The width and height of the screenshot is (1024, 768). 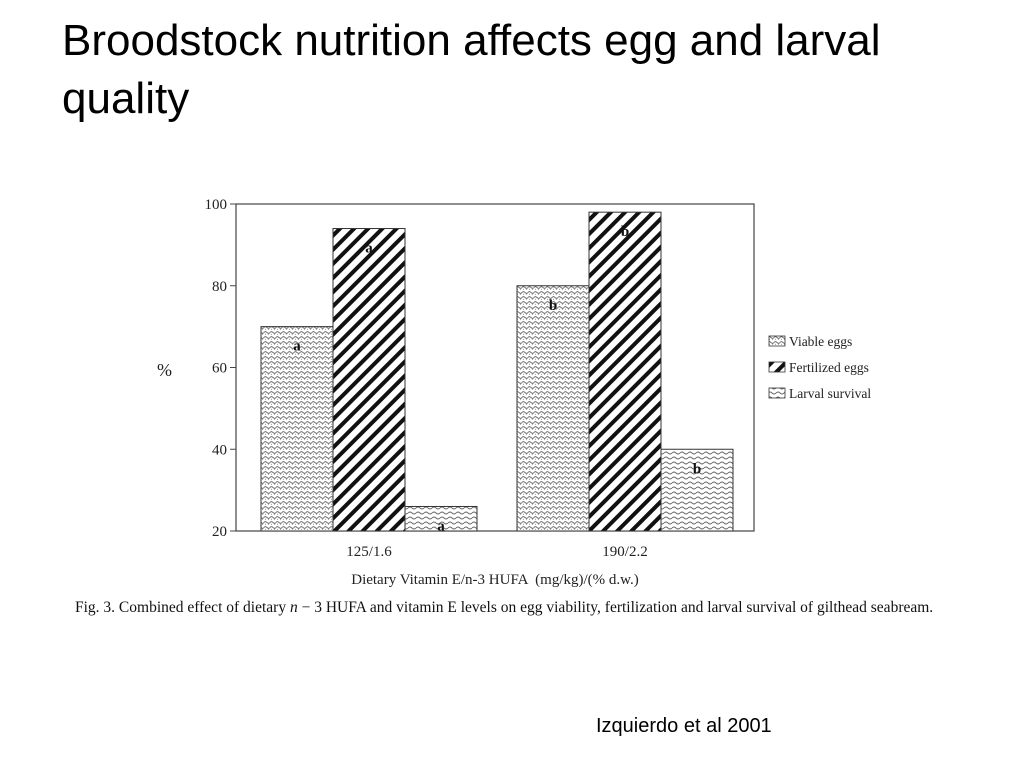 I want to click on y-tick-label: 100, so click(x=216, y=205).